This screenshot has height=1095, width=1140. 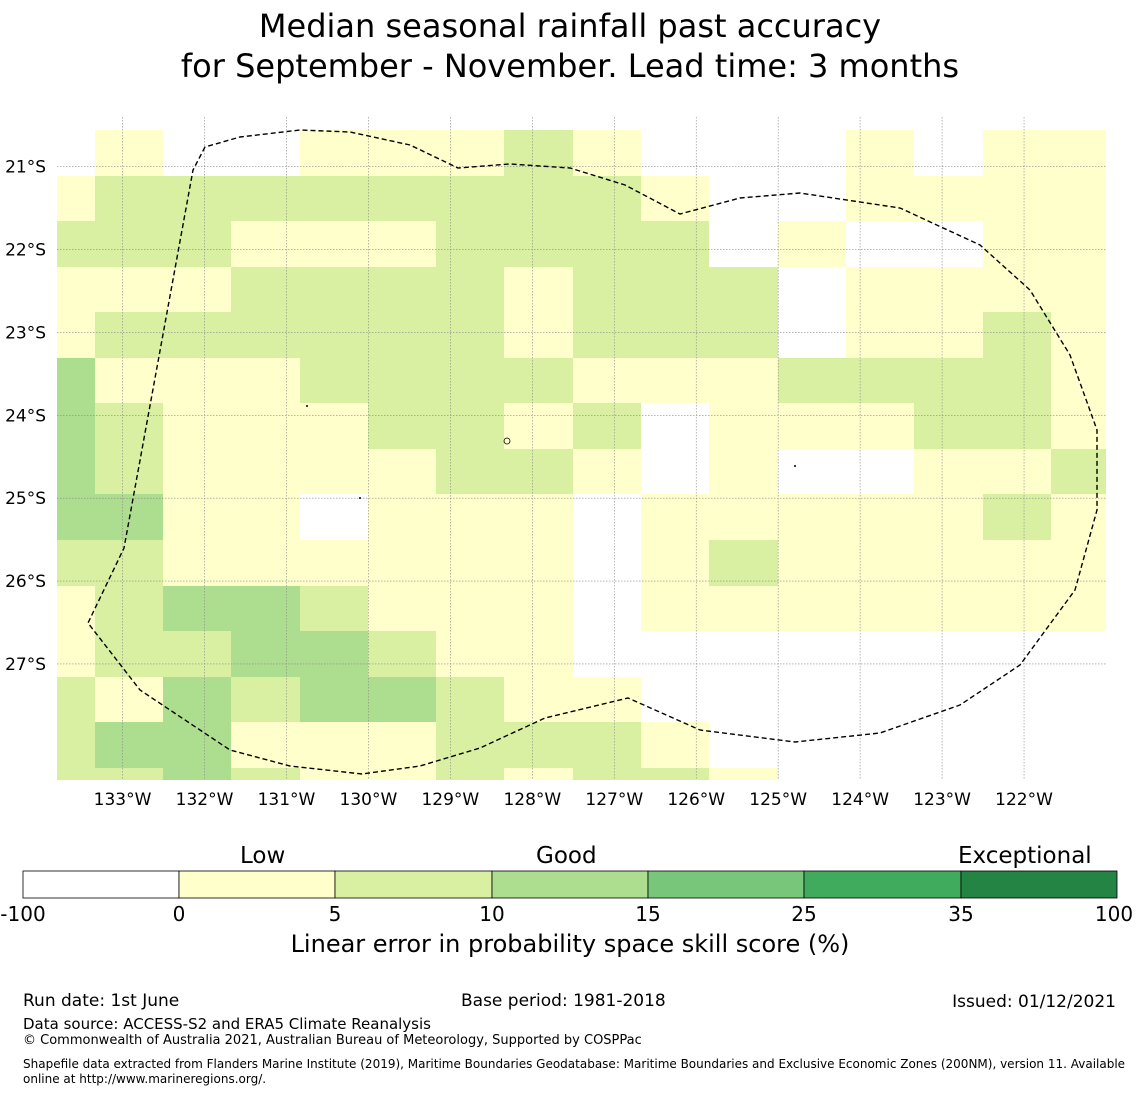 I want to click on longitude-label: 133°W, so click(x=123, y=800).